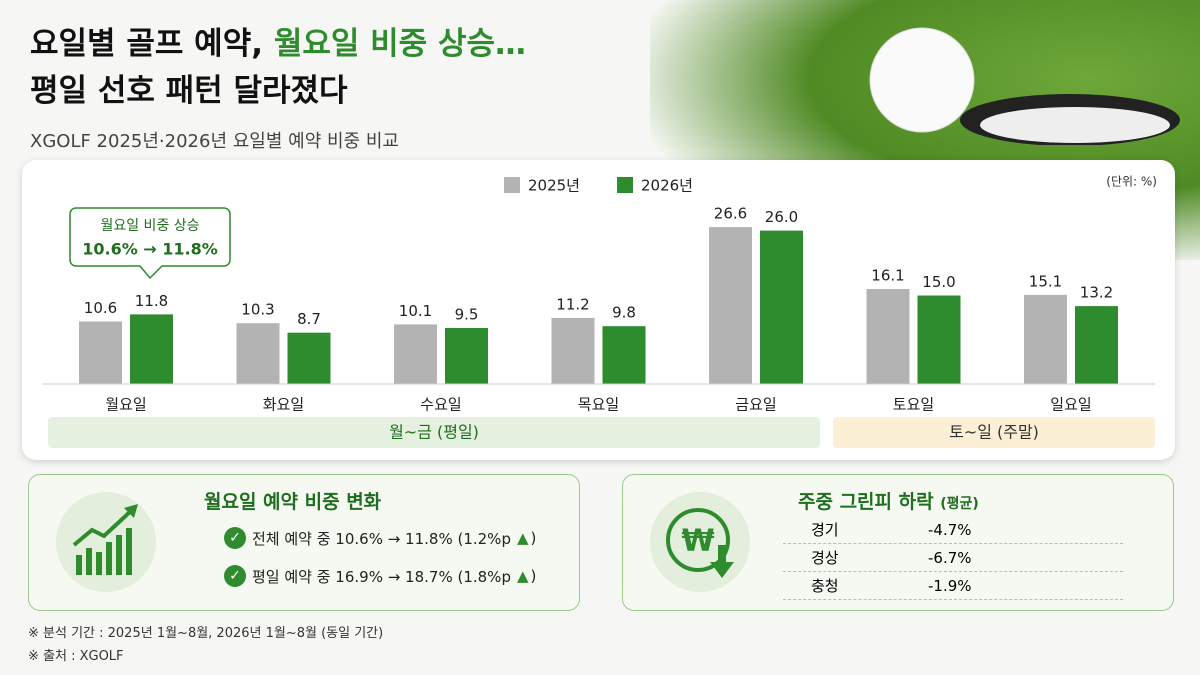 The width and height of the screenshot is (1200, 675). Describe the element at coordinates (913, 405) in the screenshot. I see `x-tick-label: 토요일` at that location.